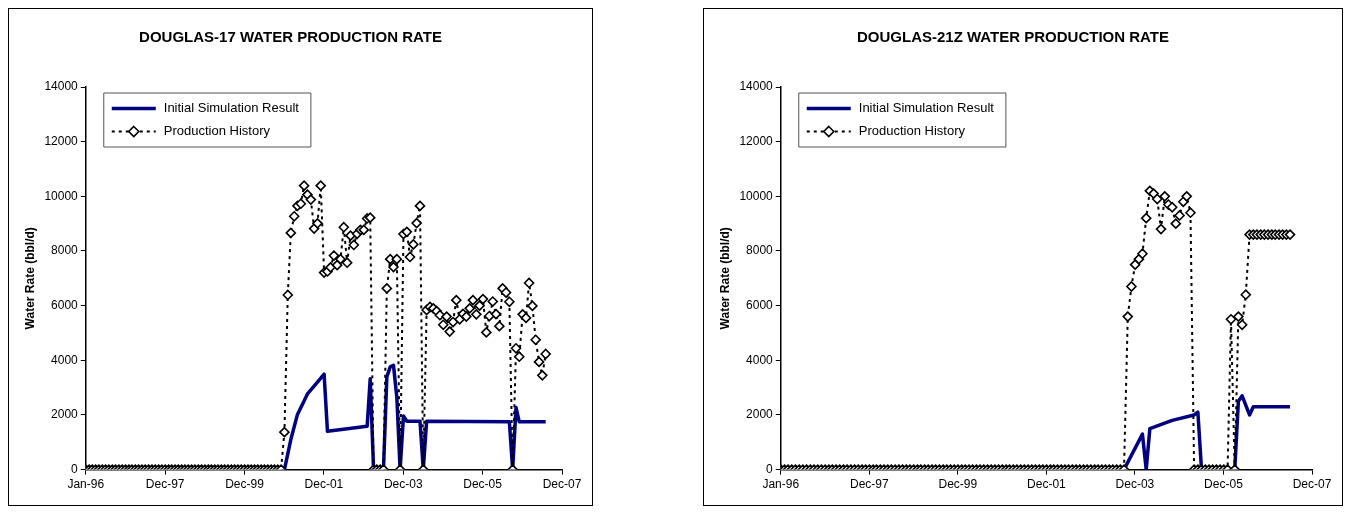 The height and width of the screenshot is (517, 1352). Describe the element at coordinates (290, 37) in the screenshot. I see `chart-title: DOUGLAS-17 WATER PRODUCTION RATE` at that location.